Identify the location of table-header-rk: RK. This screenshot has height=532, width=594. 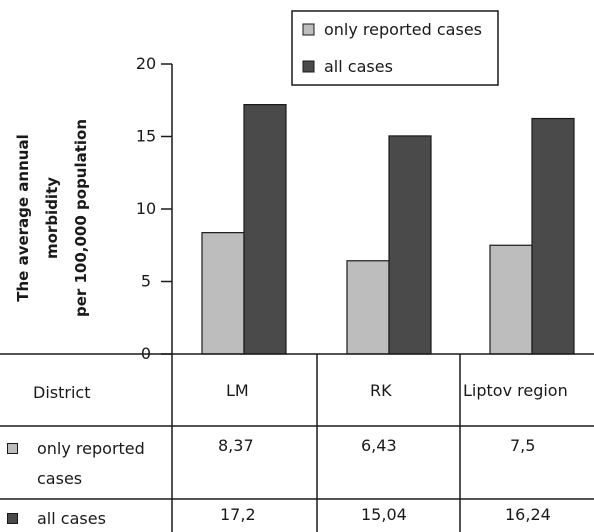
(381, 390).